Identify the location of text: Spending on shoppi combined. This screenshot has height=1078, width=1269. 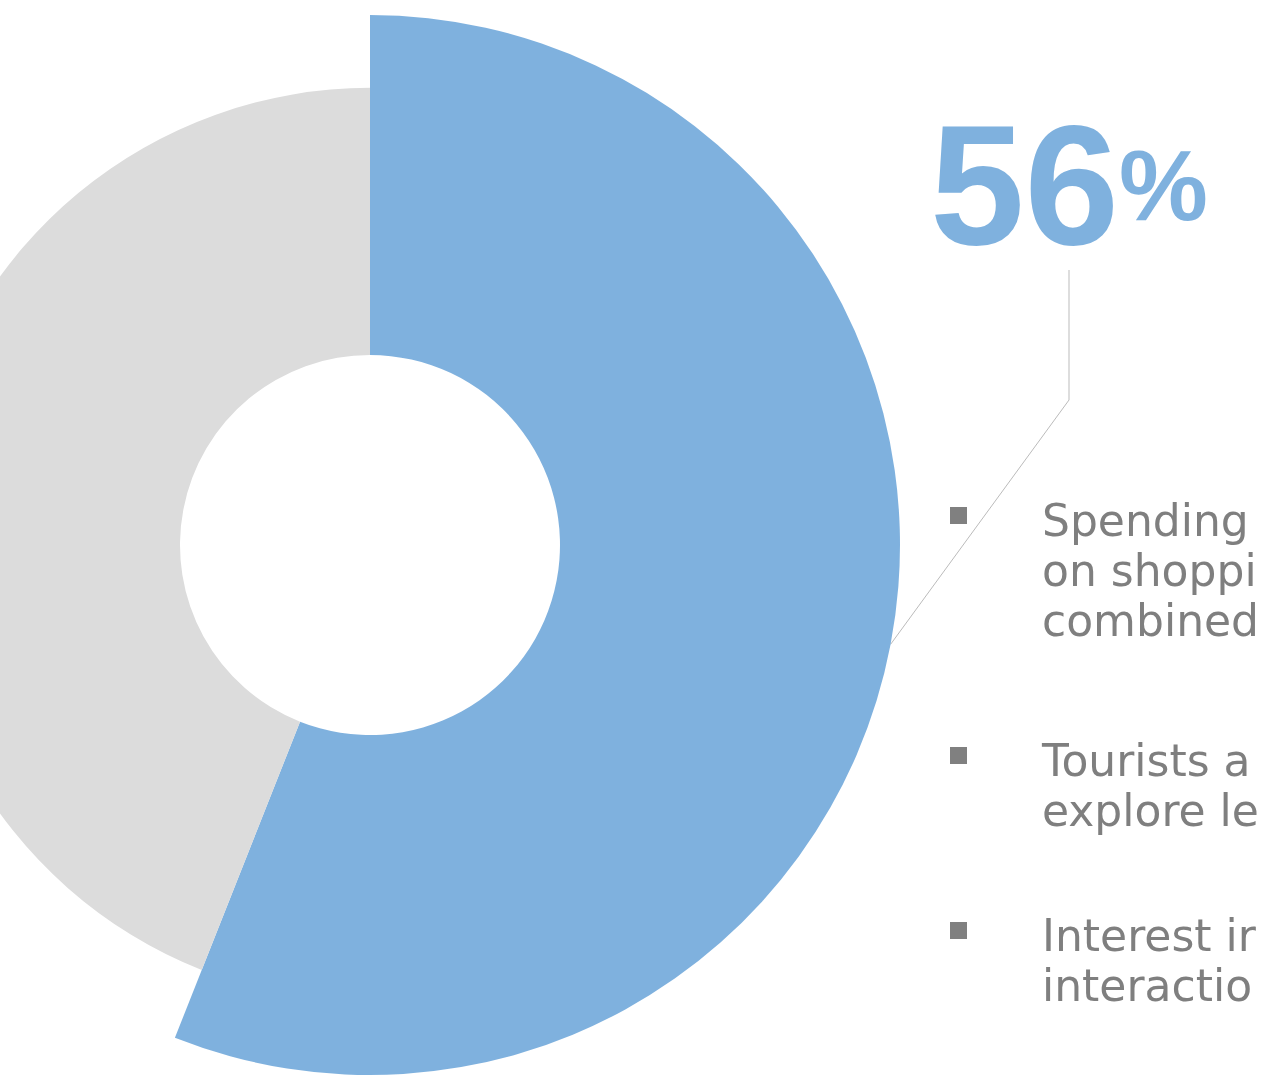
(1151, 570).